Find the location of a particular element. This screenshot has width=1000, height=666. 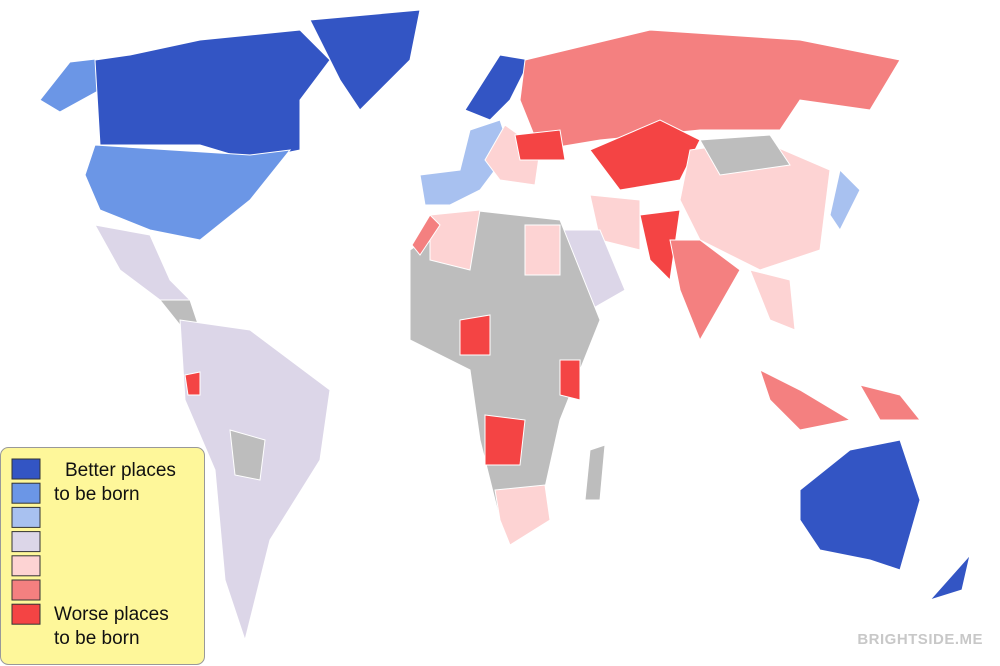

legend is located at coordinates (26, 541).